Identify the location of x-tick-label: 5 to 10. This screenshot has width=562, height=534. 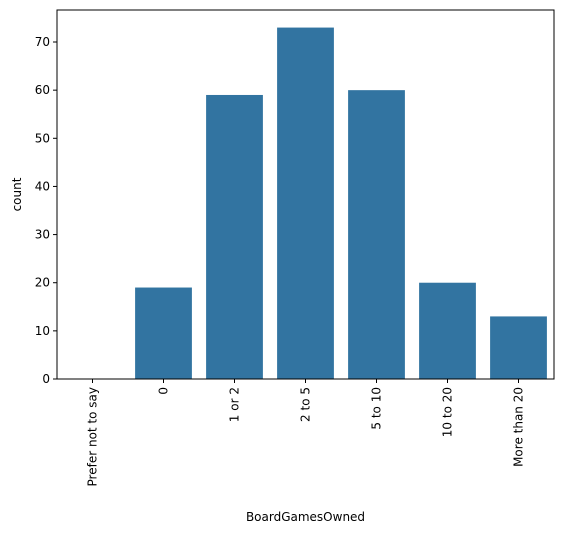
(377, 408).